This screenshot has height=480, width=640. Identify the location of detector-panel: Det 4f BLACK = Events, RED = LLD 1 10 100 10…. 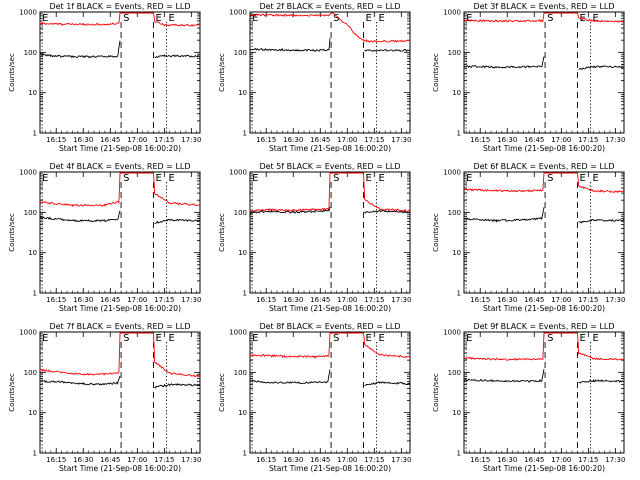
(104, 237).